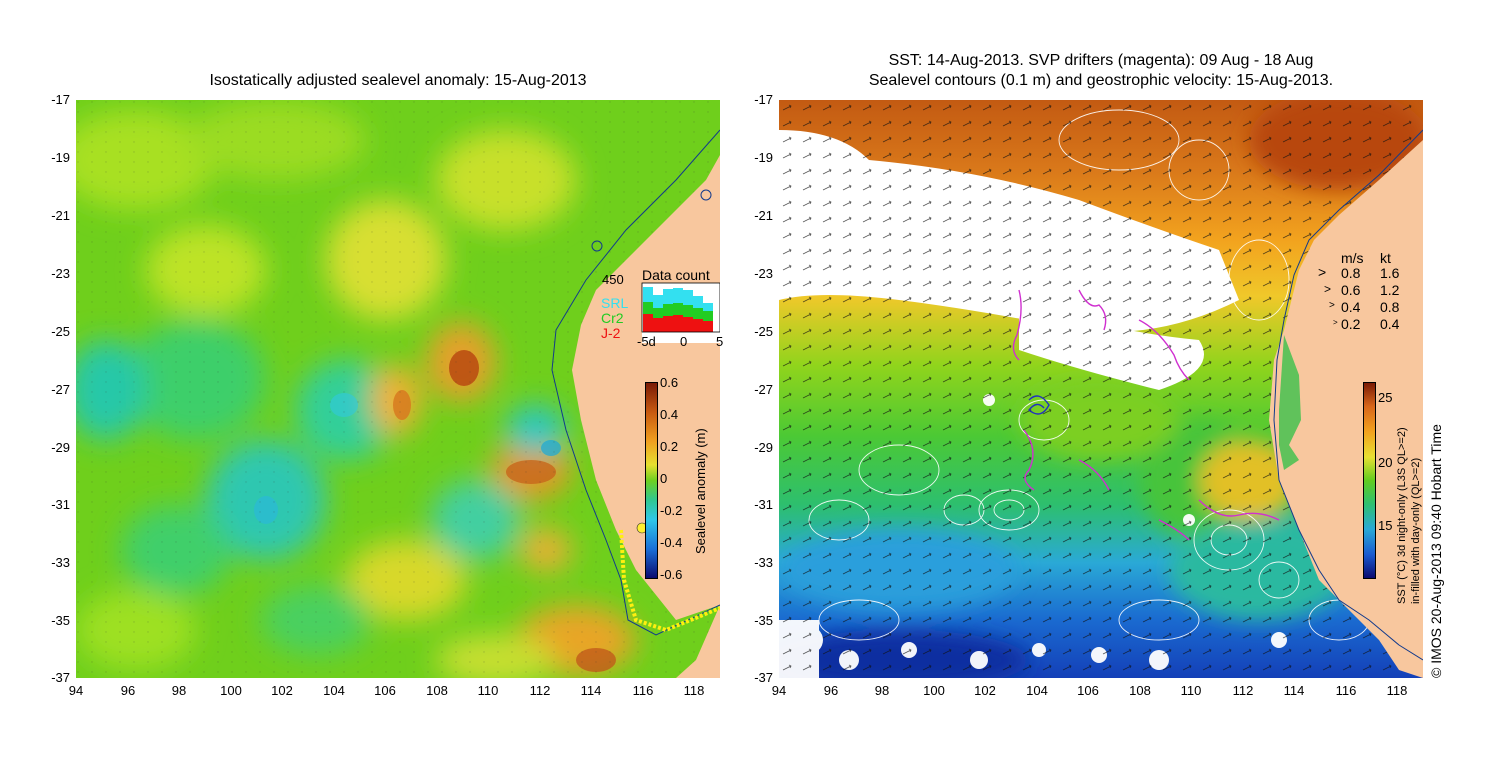 The image size is (1500, 780). I want to click on legend-srl: SRL, so click(615, 303).